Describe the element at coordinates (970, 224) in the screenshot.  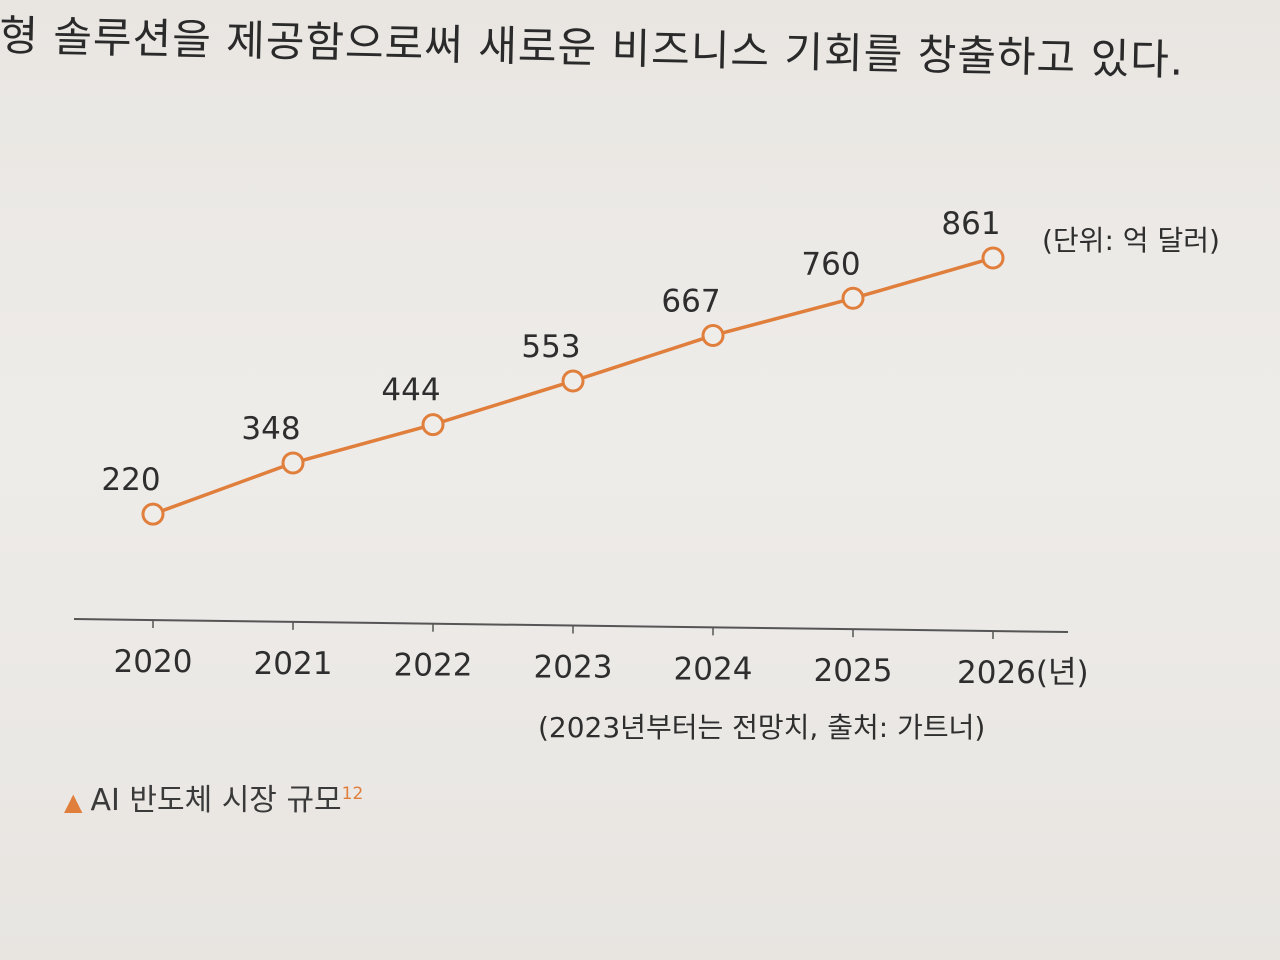
I see `data-label: 861` at that location.